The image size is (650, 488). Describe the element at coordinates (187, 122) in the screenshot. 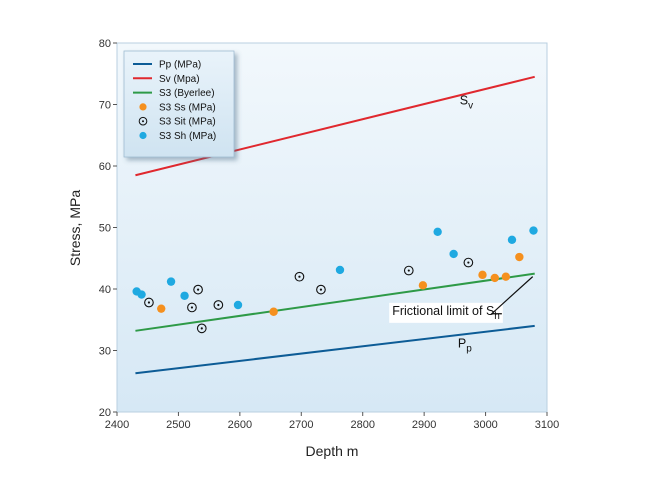

I see `legend-label-s3_sit: S3 Sit (MPa)` at that location.